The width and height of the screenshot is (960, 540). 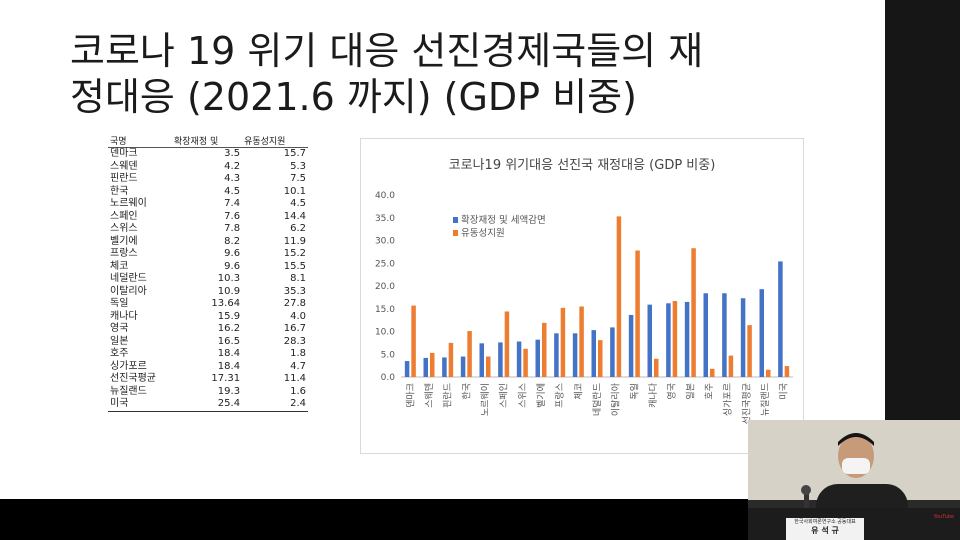 I want to click on table-cell-liquidity: 4.0, so click(x=298, y=316).